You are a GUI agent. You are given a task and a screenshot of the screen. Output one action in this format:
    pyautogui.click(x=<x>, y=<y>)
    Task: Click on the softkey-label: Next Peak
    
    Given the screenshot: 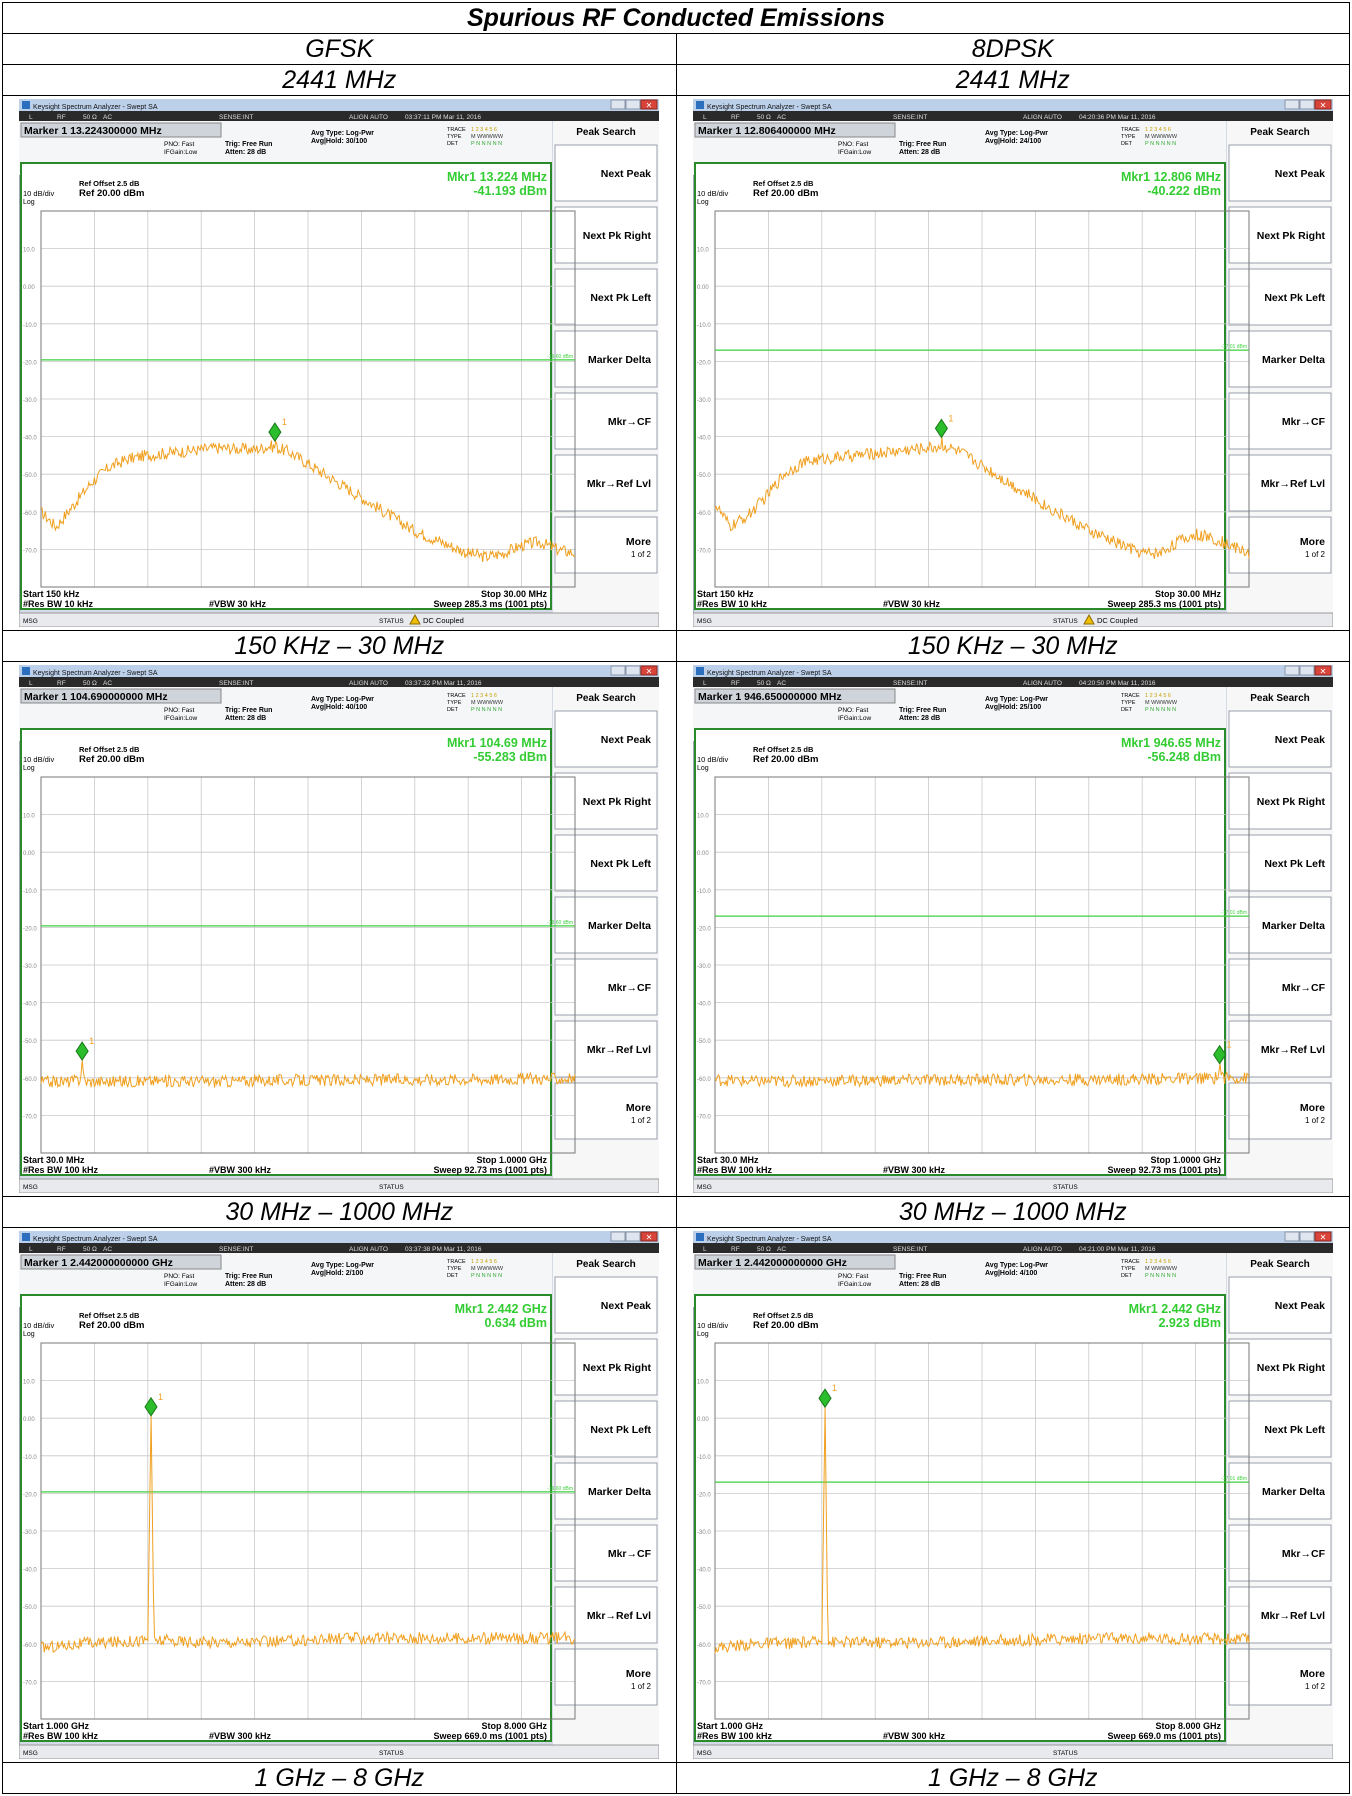 What is the action you would take?
    pyautogui.click(x=626, y=1306)
    